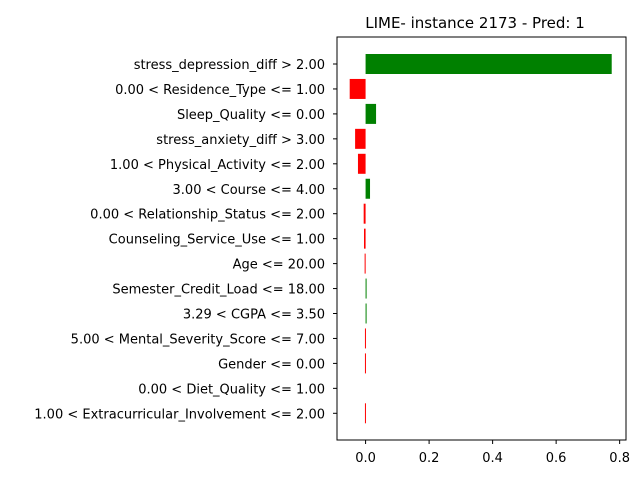  Describe the element at coordinates (240, 140) in the screenshot. I see `y-tick-label: stress_anxiety_diff > 3.00` at that location.